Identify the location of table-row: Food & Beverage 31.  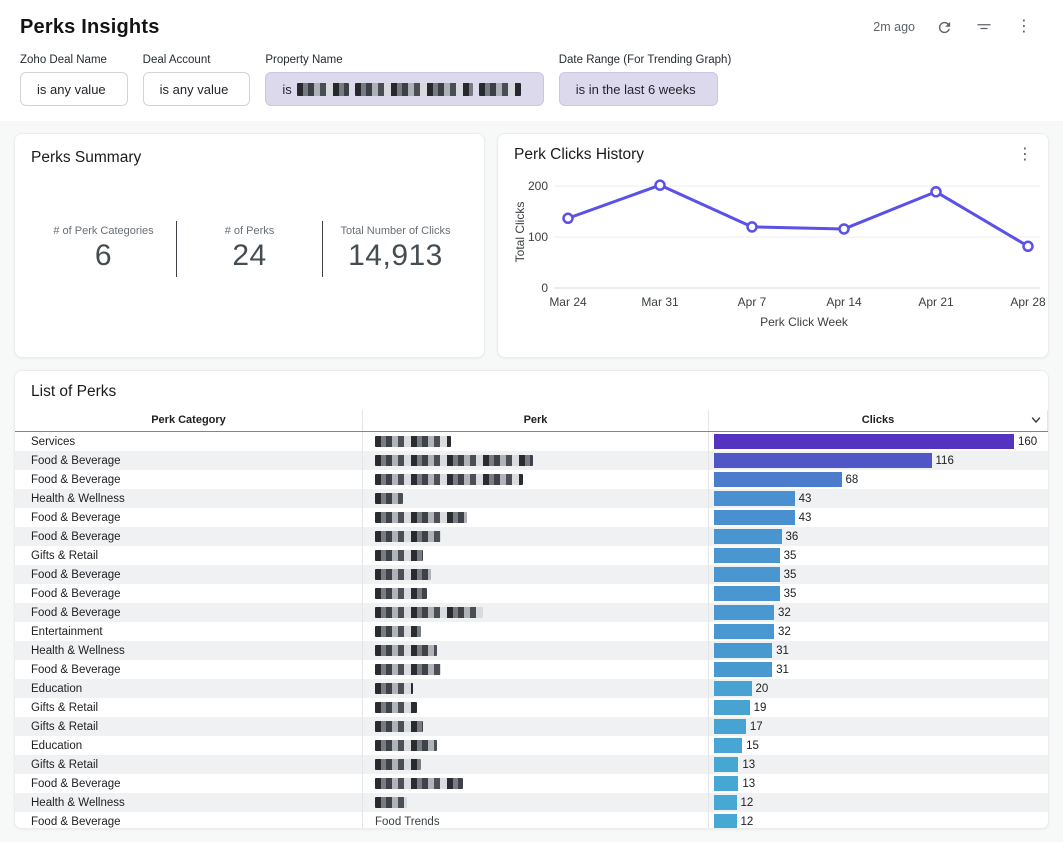
(531, 669).